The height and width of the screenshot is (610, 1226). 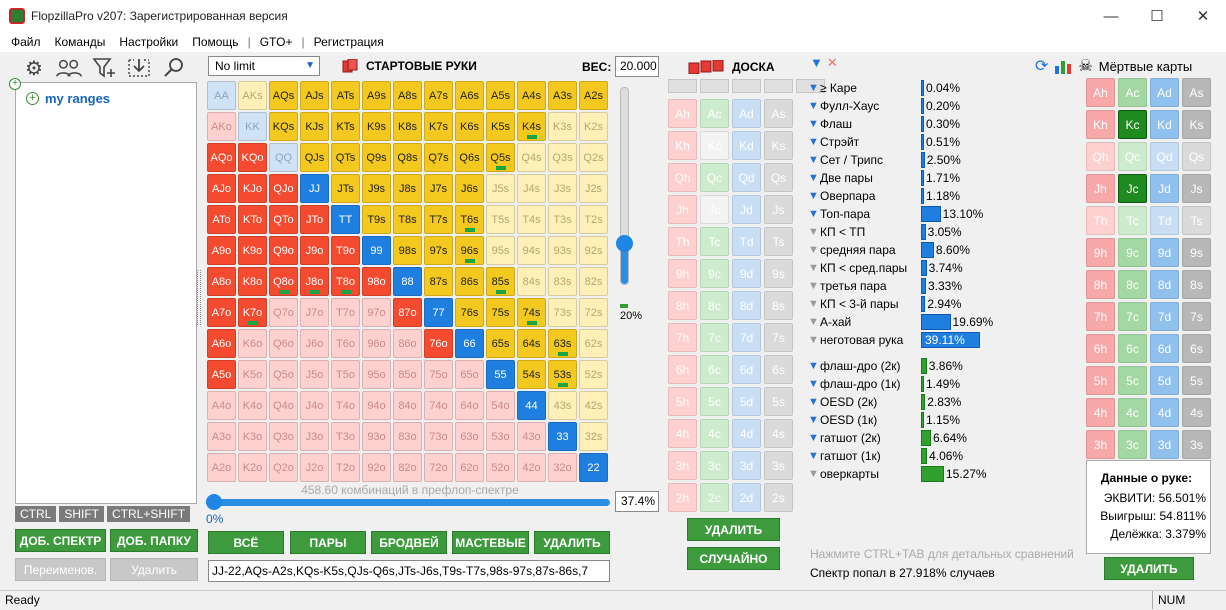 I want to click on hand-cell: Q4s, so click(x=531, y=157).